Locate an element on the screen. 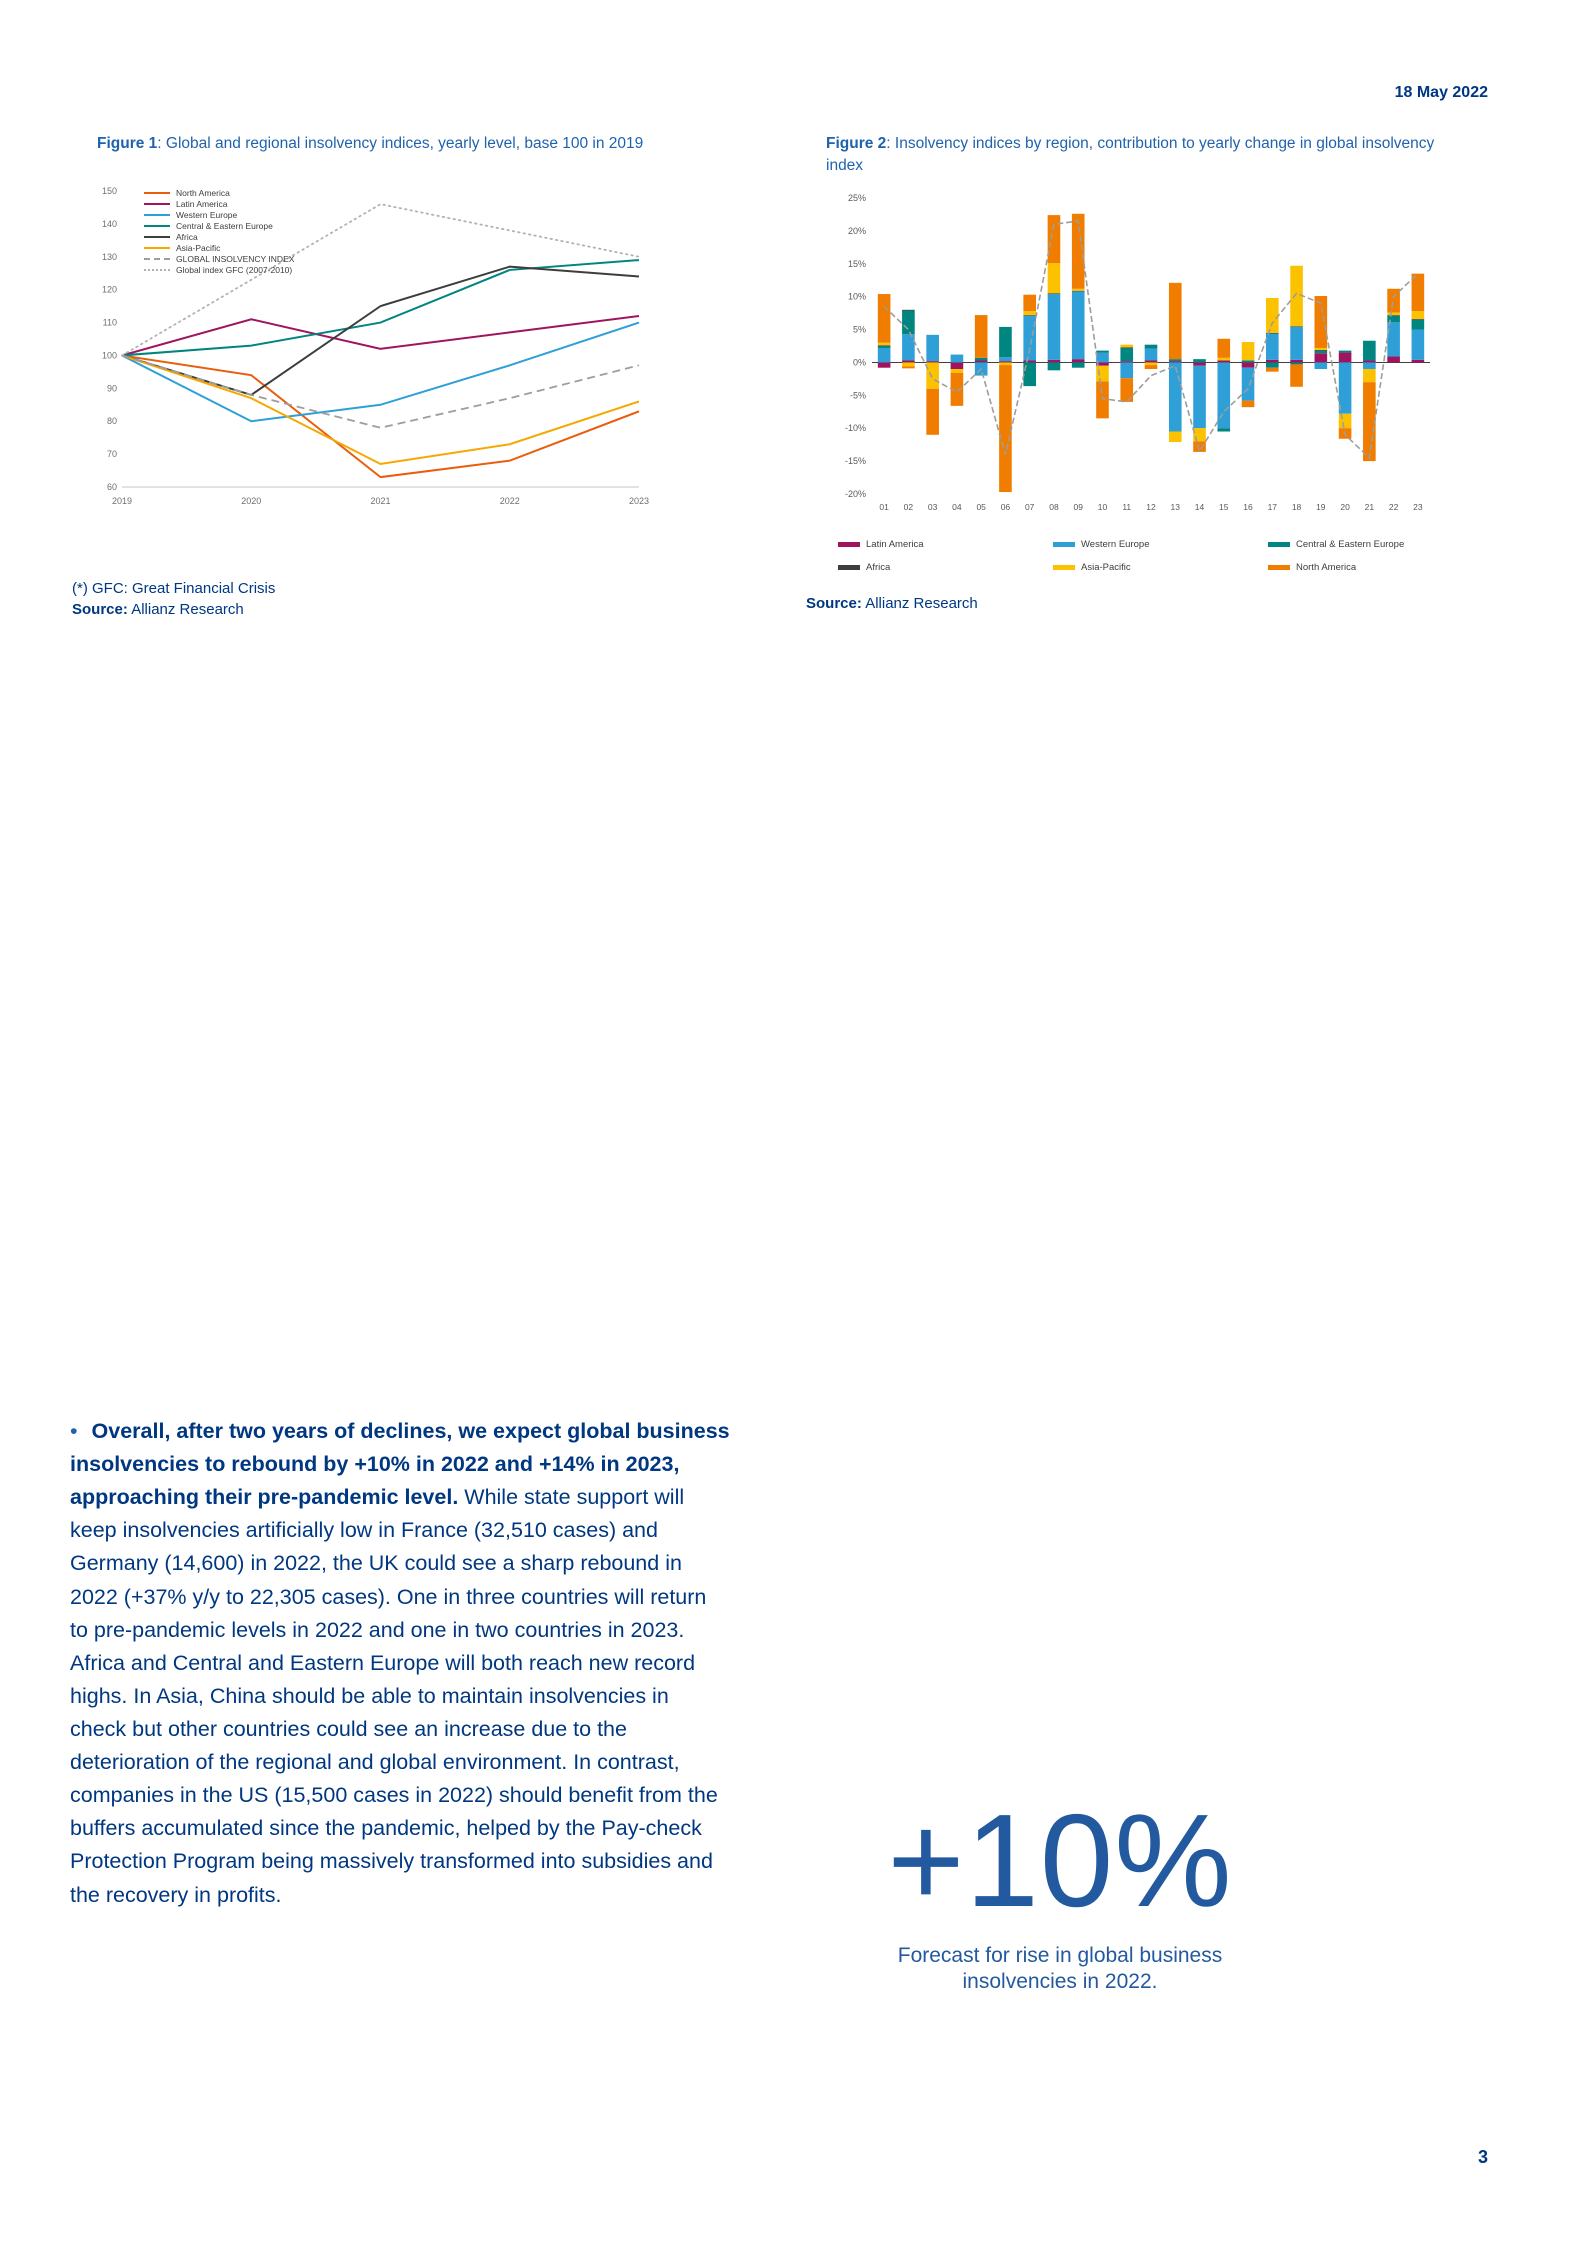 This screenshot has width=1586, height=2244. axis-tick-label: 07 is located at coordinates (1030, 507).